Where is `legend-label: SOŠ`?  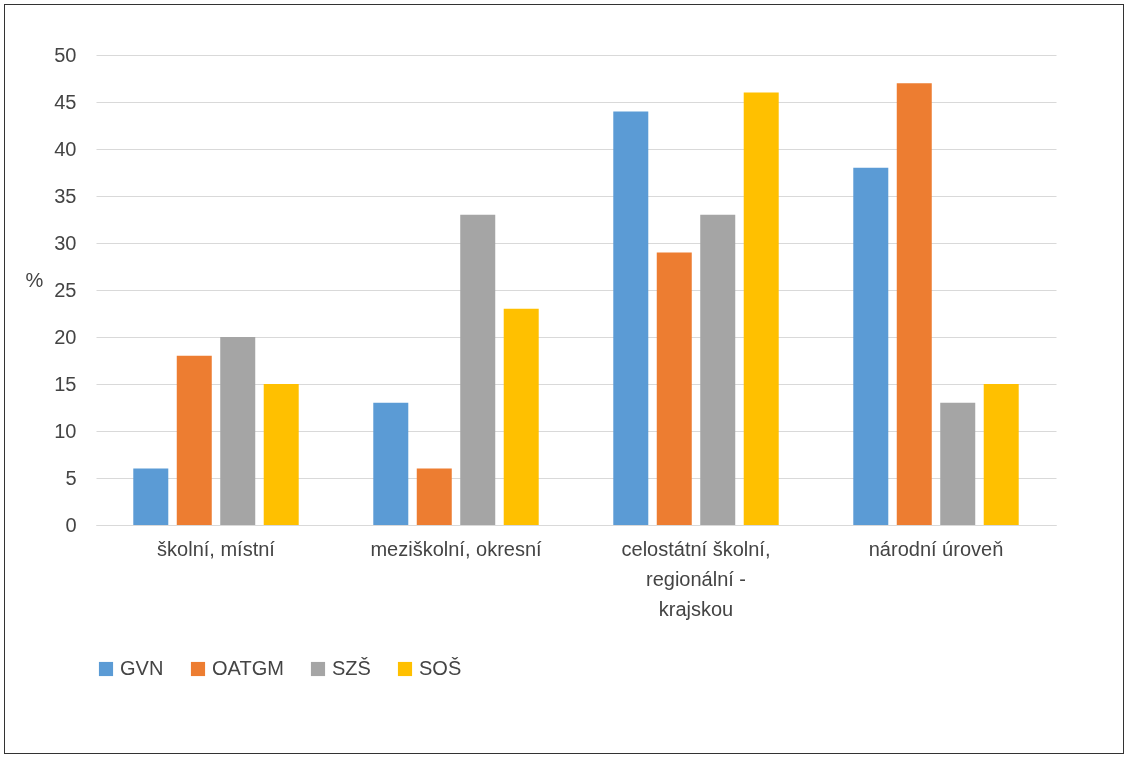
legend-label: SOŠ is located at coordinates (440, 668).